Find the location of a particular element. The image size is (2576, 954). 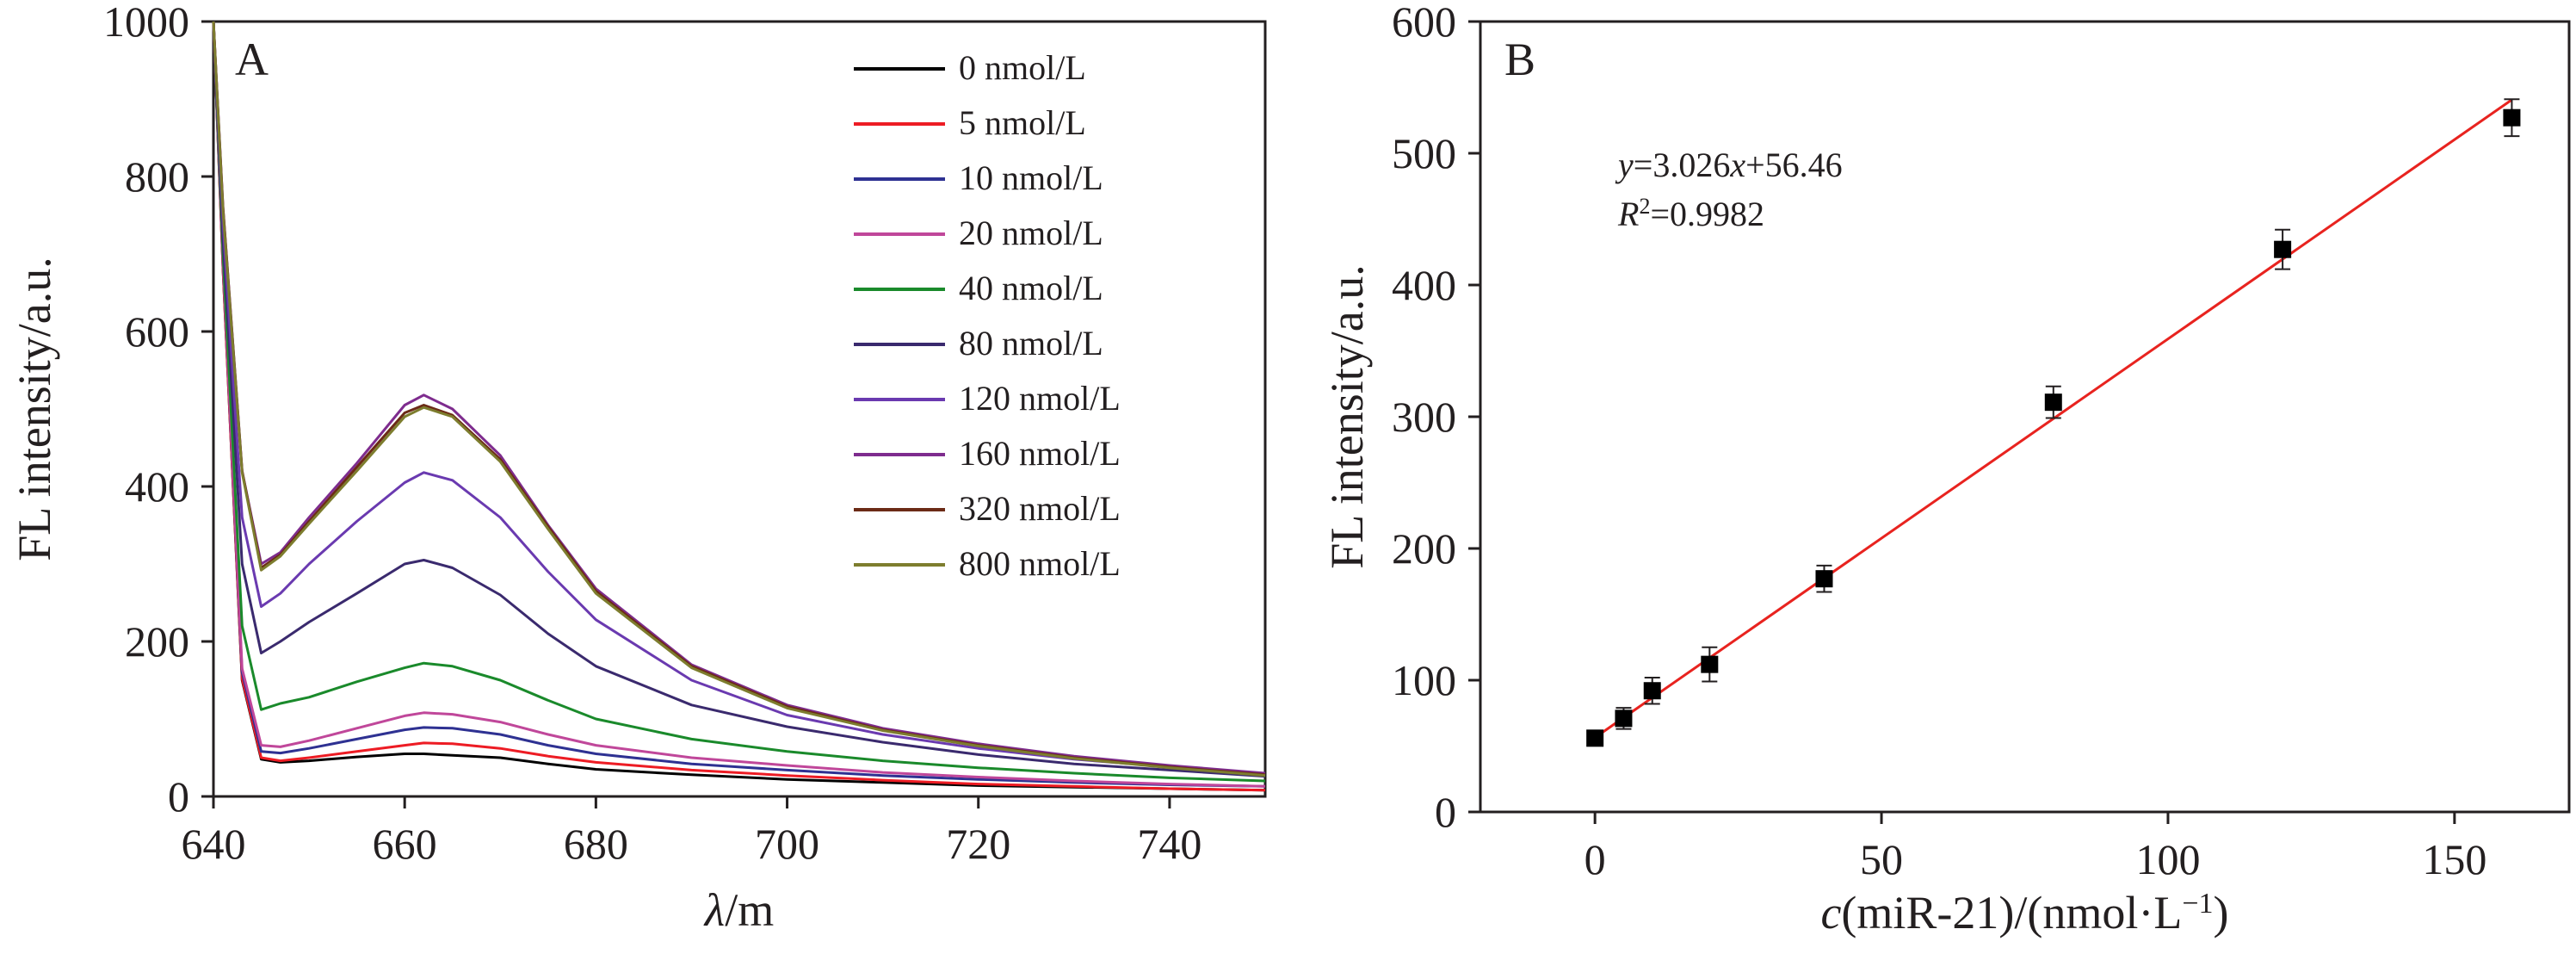

x-tick-label-b: 50 is located at coordinates (1881, 859).